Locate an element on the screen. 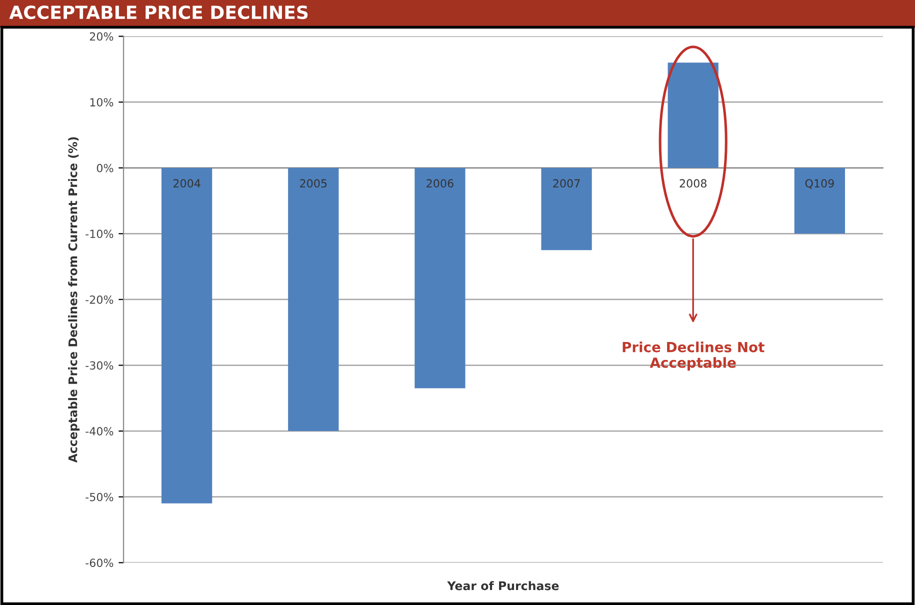 Image resolution: width=915 pixels, height=605 pixels. x-tick-label: Q109 is located at coordinates (819, 184).